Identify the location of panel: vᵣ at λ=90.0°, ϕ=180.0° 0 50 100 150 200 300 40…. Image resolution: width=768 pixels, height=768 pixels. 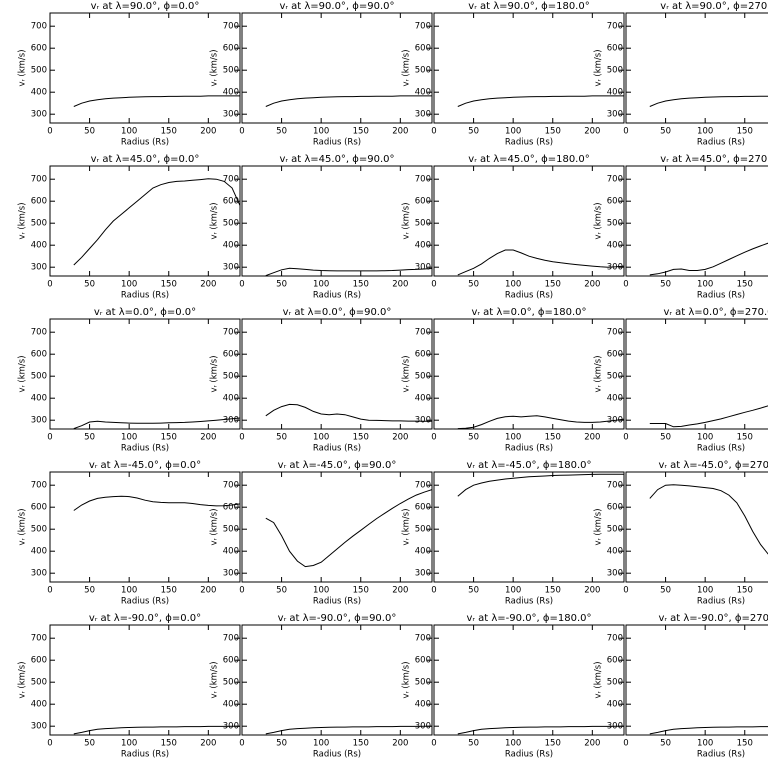
(513, 74).